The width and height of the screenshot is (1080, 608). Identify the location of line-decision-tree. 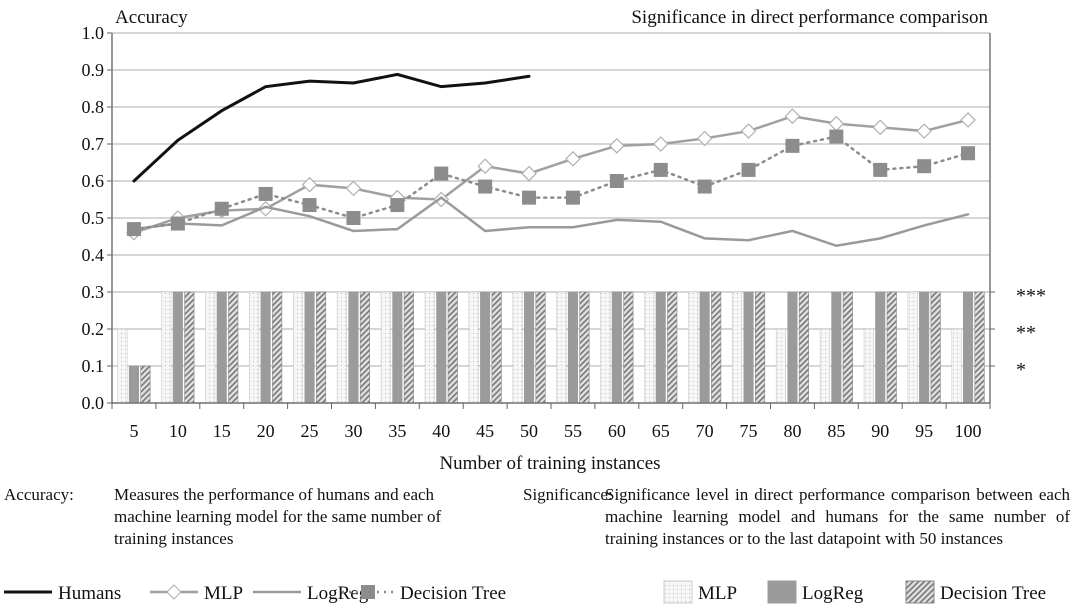
(551, 183).